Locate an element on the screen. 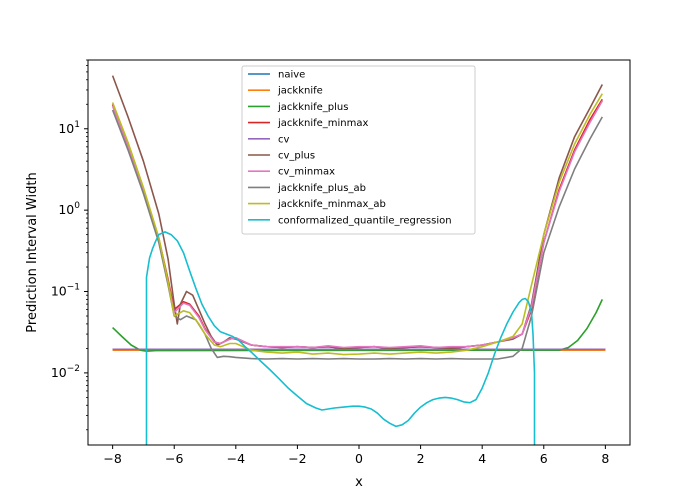  x-axis: −8 −6 −4 −2 0 2 4 6 8 is located at coordinates (356, 455).